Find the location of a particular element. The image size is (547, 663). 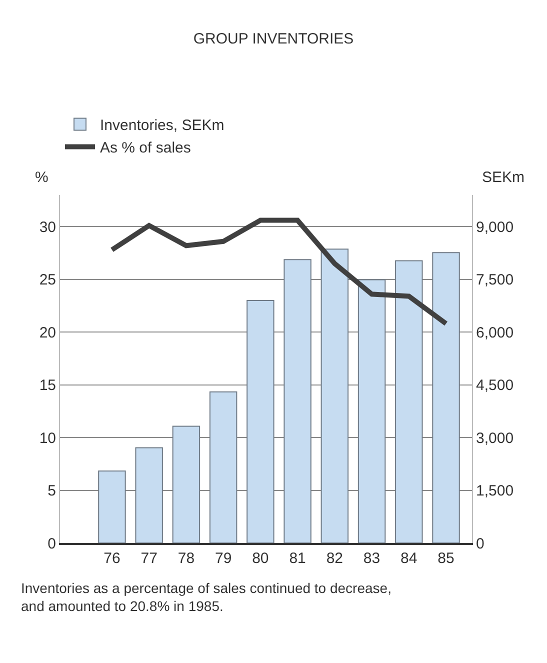

y2-tick-label: 1,500 is located at coordinates (495, 491).